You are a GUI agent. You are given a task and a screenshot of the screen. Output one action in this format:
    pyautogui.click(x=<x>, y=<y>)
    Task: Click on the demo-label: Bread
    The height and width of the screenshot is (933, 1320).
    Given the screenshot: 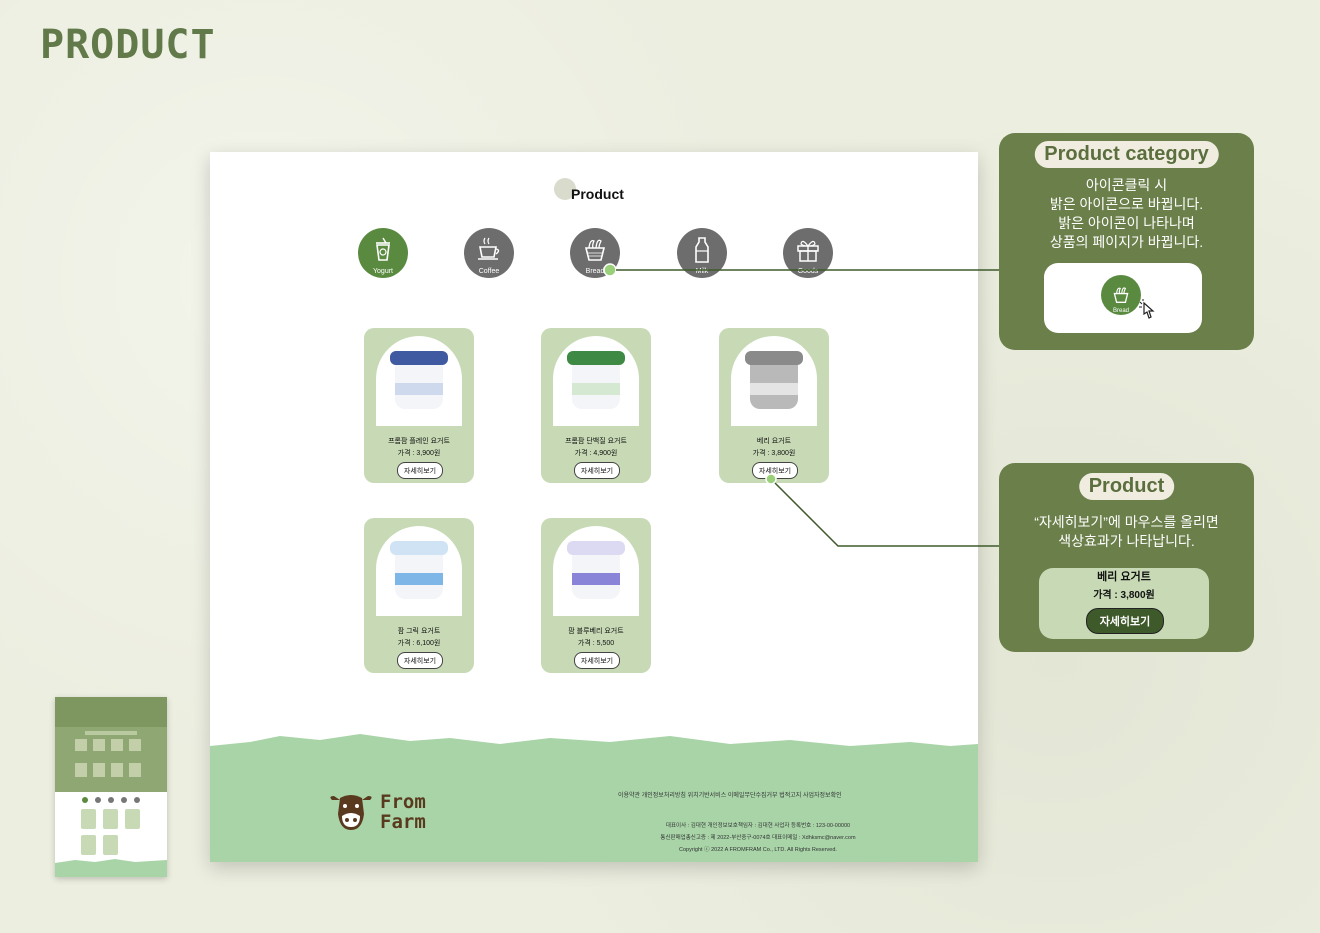 What is the action you would take?
    pyautogui.click(x=1120, y=311)
    